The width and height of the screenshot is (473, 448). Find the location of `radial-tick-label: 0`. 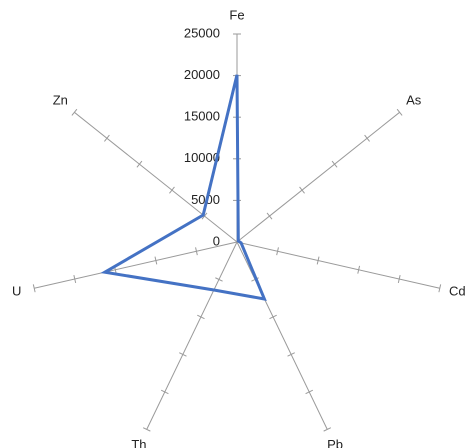

radial-tick-label: 0 is located at coordinates (216, 240).